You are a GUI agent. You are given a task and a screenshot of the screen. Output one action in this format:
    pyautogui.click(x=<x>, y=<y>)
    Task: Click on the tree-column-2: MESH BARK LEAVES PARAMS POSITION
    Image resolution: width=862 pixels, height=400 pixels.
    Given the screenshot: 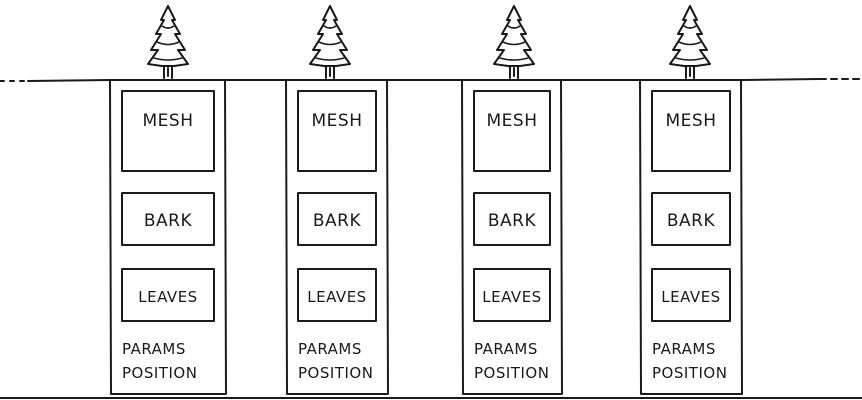 What is the action you would take?
    pyautogui.click(x=337, y=200)
    